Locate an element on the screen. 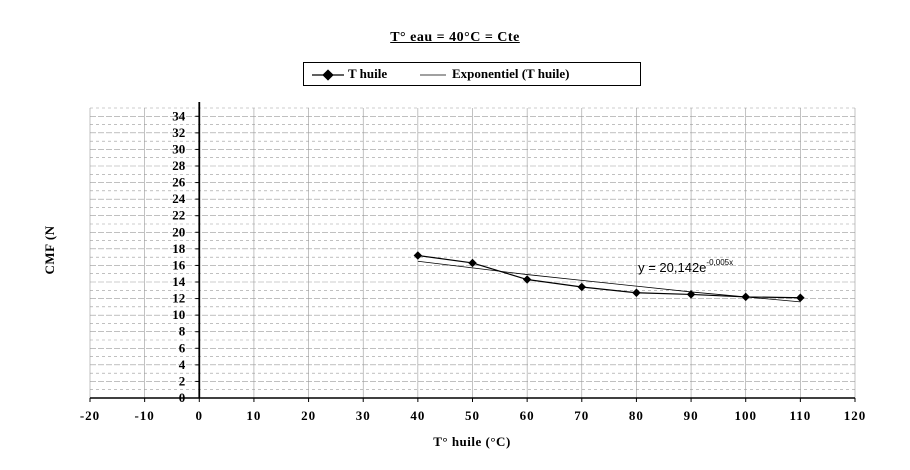  y-tick-label: 0 is located at coordinates (182, 397).